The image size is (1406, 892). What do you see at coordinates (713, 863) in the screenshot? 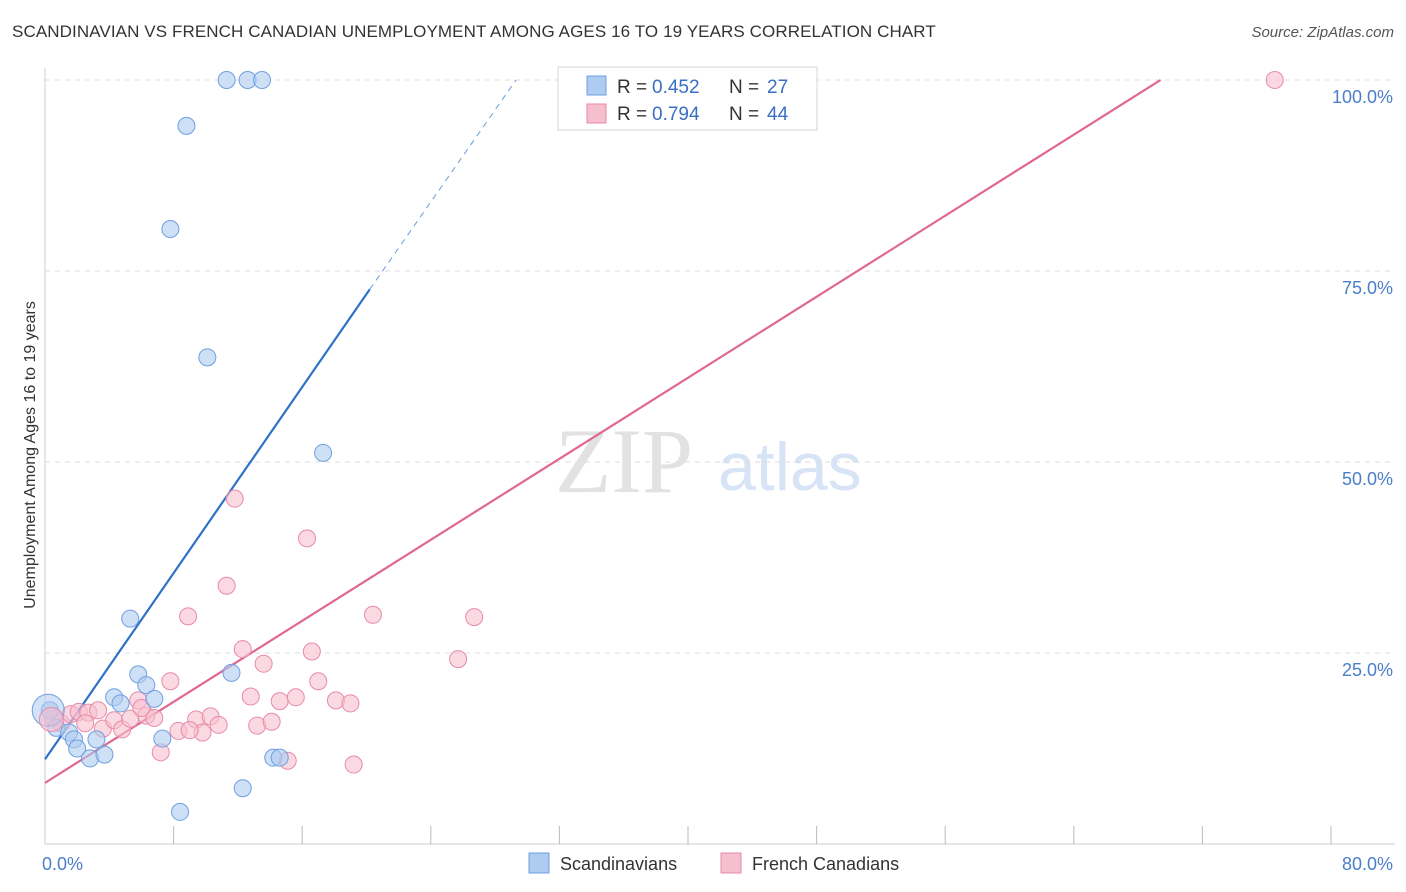
I see `series-legend: Scandinavians French Canadians` at bounding box center [713, 863].